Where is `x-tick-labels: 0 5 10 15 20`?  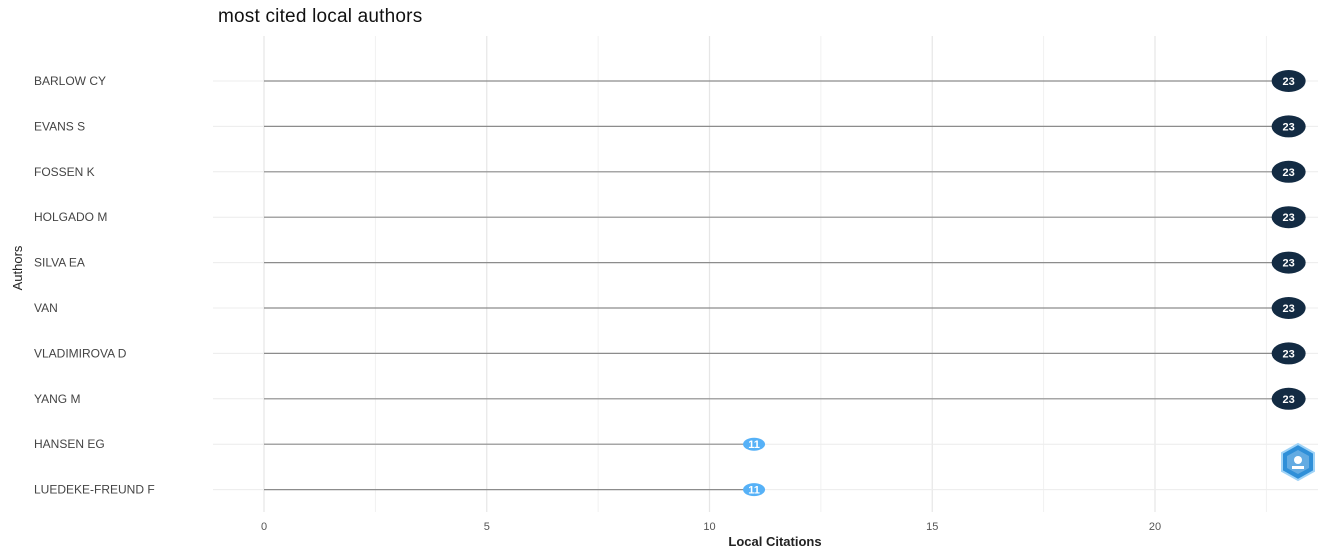
x-tick-labels: 0 5 10 15 20 is located at coordinates (711, 527).